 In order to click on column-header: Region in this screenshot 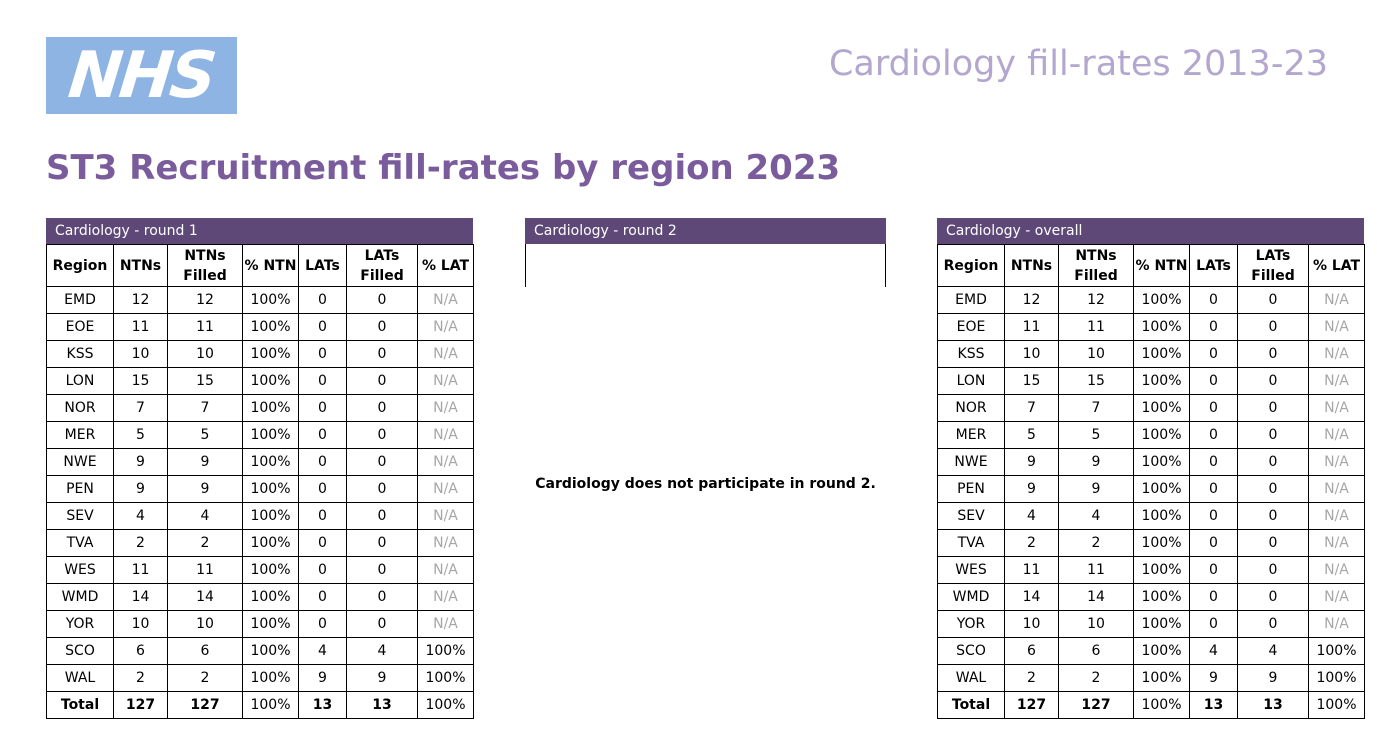, I will do `click(971, 265)`.